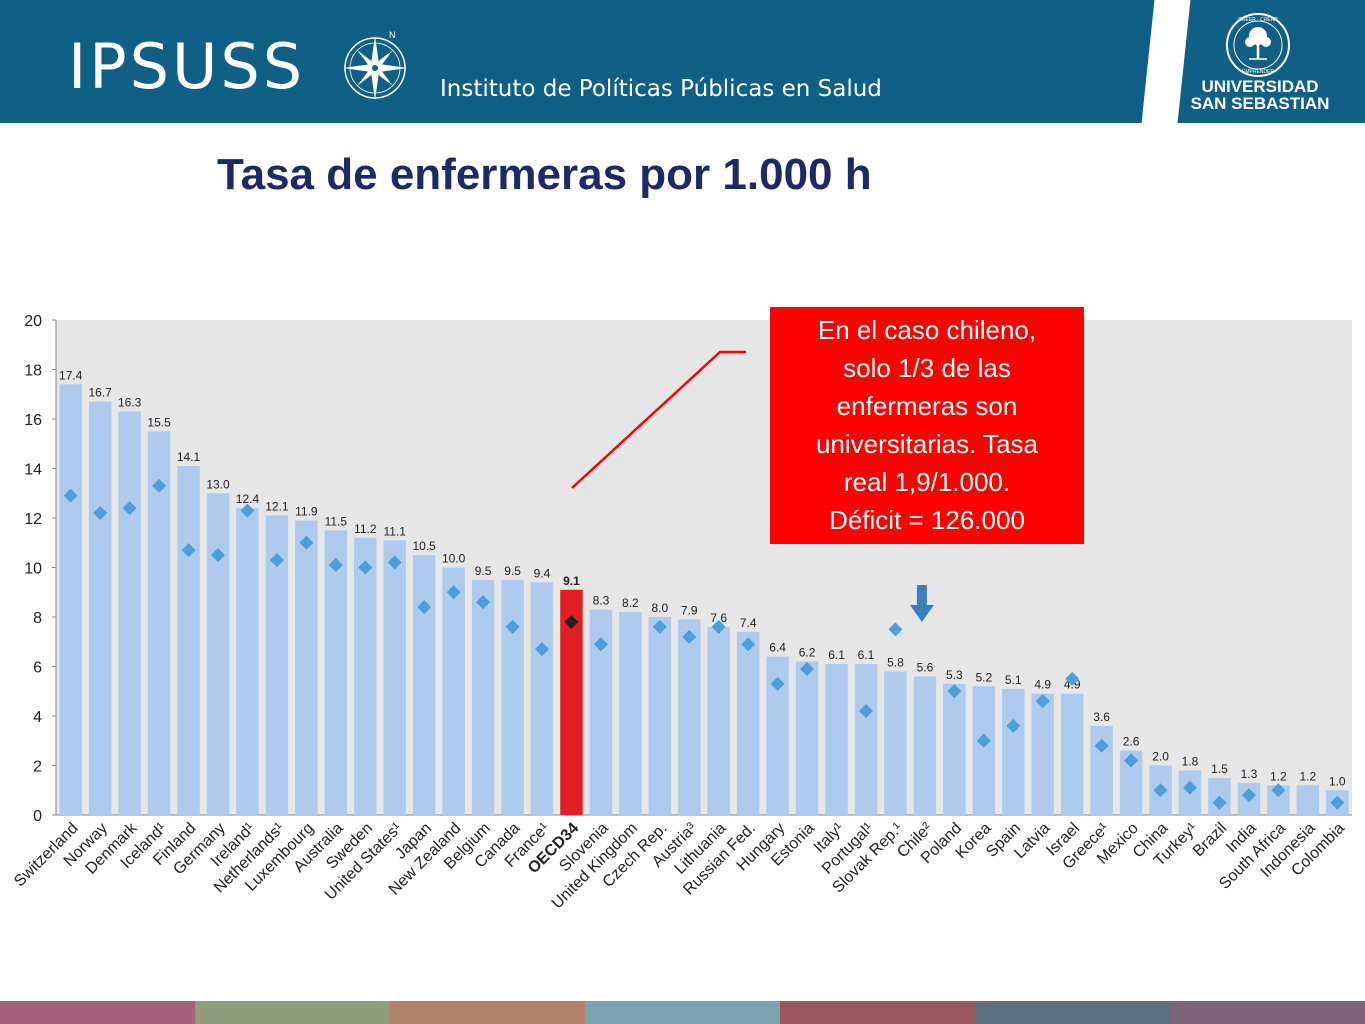  Describe the element at coordinates (1258, 45) in the screenshot. I see `university-seal-icon: CREER · CREAR EMPRENDER` at that location.